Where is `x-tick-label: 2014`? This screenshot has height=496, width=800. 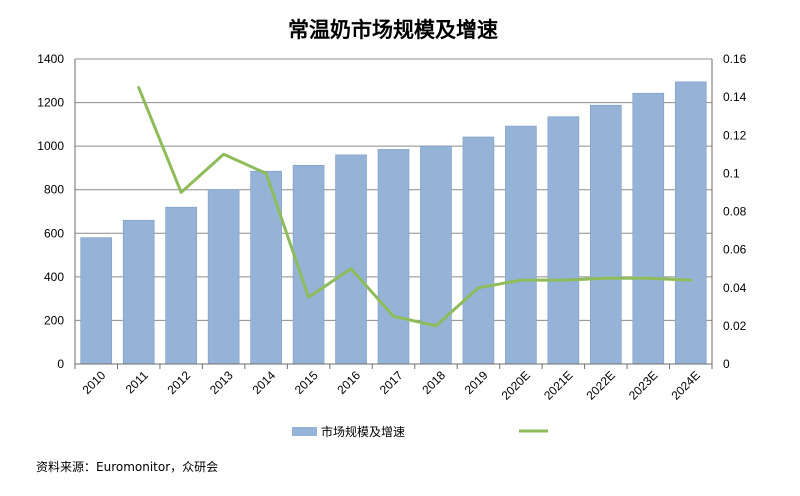
x-tick-label: 2014 is located at coordinates (263, 382).